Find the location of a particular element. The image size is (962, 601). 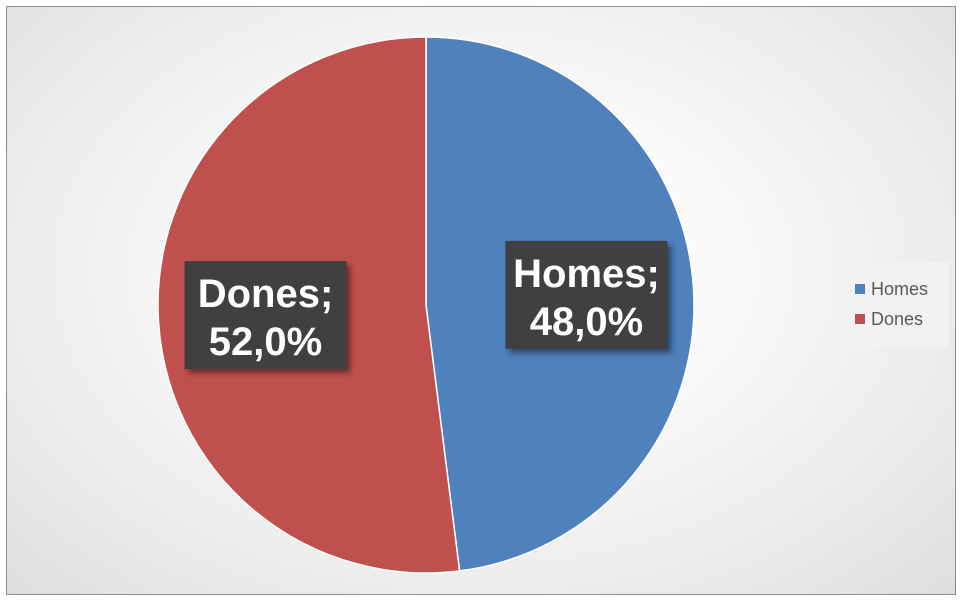

data-label-dones: Dones; 52,0% is located at coordinates (265, 315).